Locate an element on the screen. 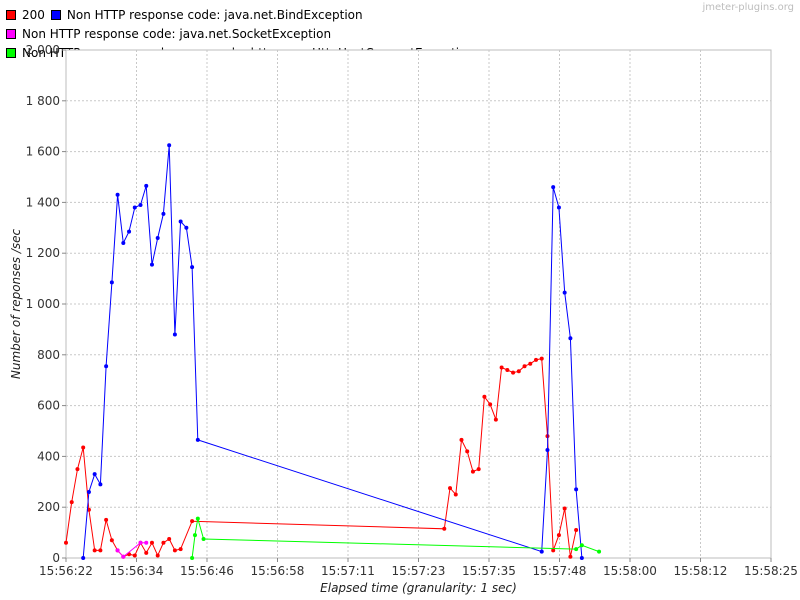 This screenshot has height=600, width=800. y-tick-label: 800 is located at coordinates (48, 355).